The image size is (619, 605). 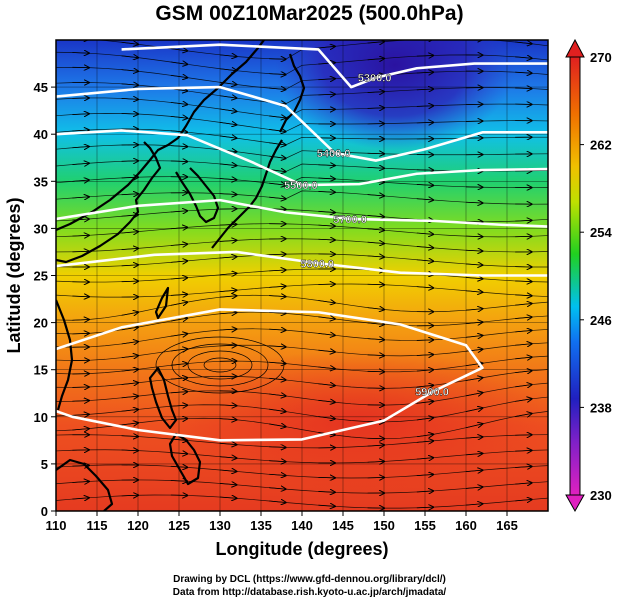 What do you see at coordinates (41, 370) in the screenshot?
I see `y-tick-label: 15` at bounding box center [41, 370].